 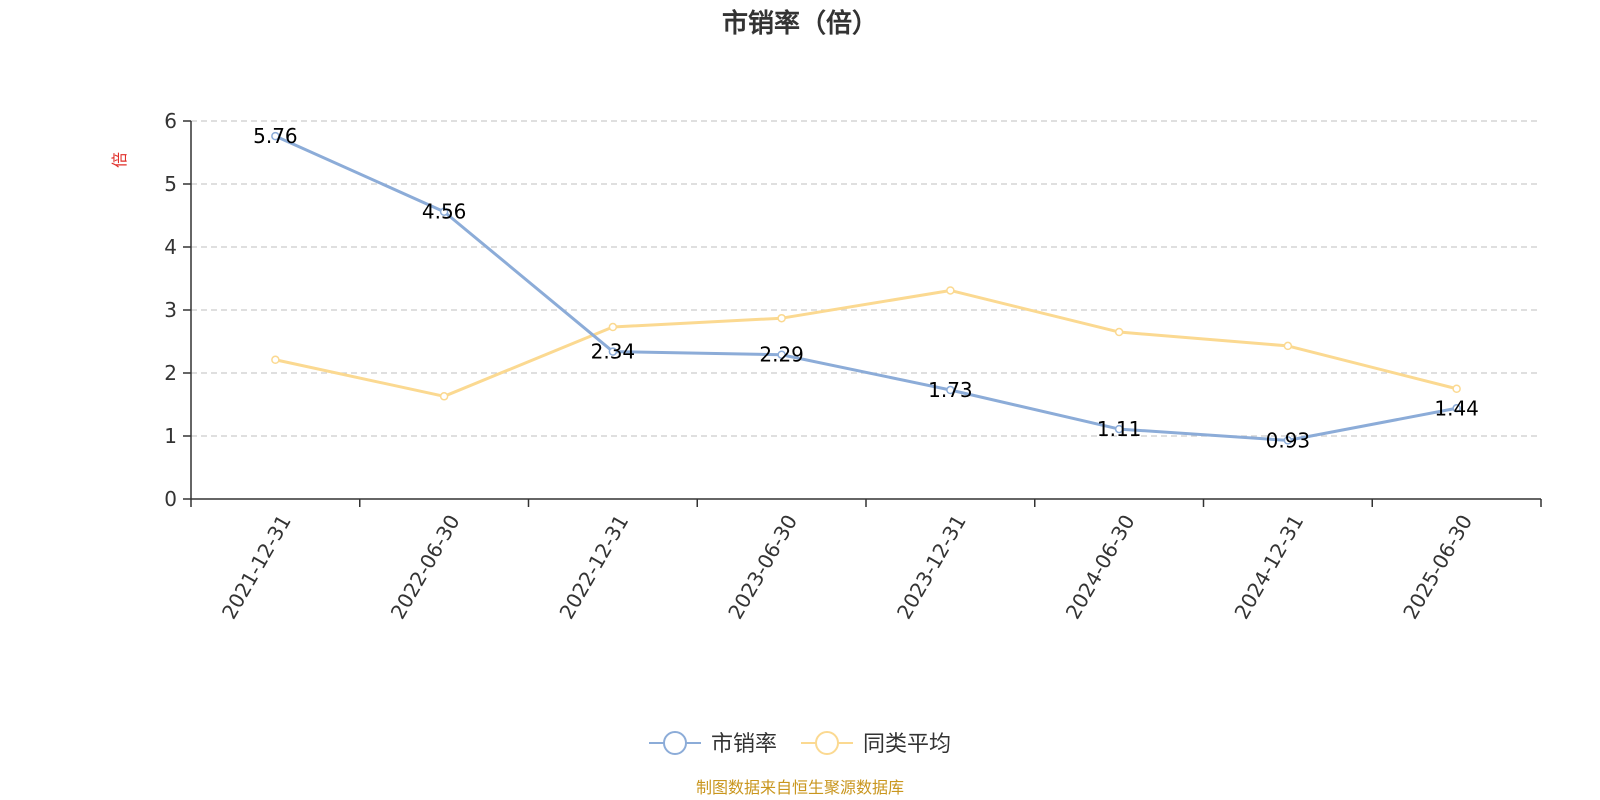 What do you see at coordinates (1268, 567) in the screenshot?
I see `x-tick-label: 2024-12-31` at bounding box center [1268, 567].